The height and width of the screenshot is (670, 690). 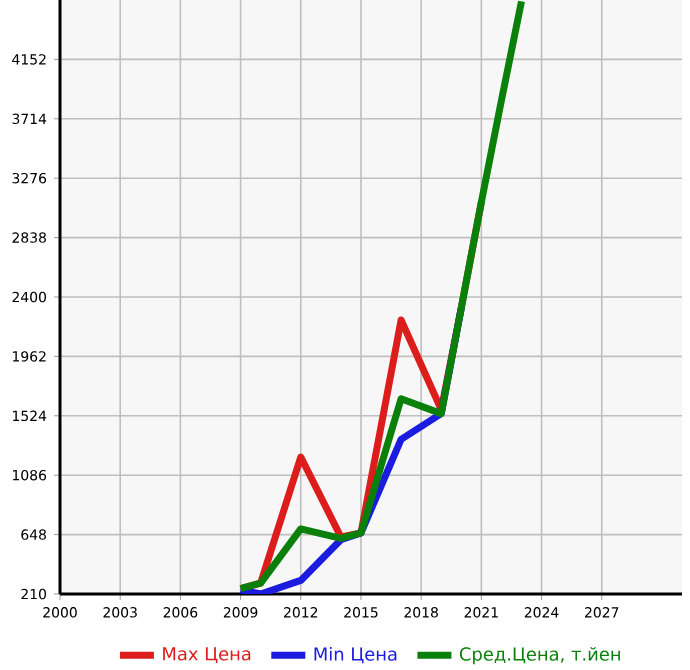 What do you see at coordinates (207, 655) in the screenshot?
I see `legend-label: Max Цена` at bounding box center [207, 655].